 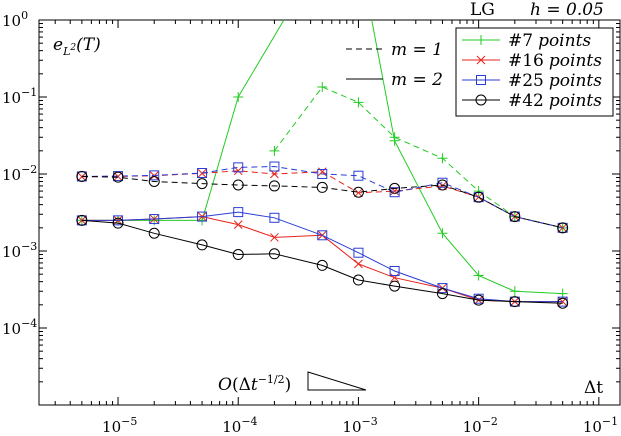 I want to click on y-tick-label: 10⁻², so click(x=19, y=173).